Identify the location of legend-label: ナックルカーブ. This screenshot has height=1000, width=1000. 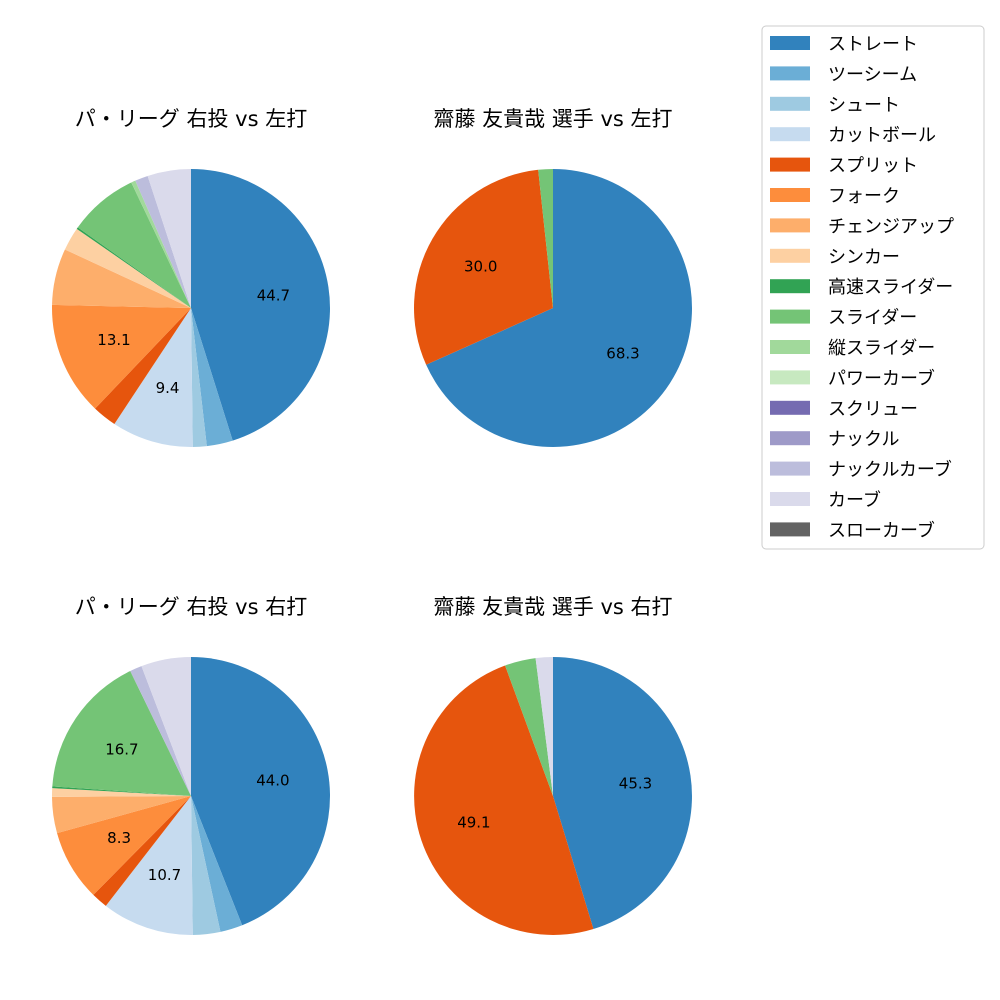
(890, 470).